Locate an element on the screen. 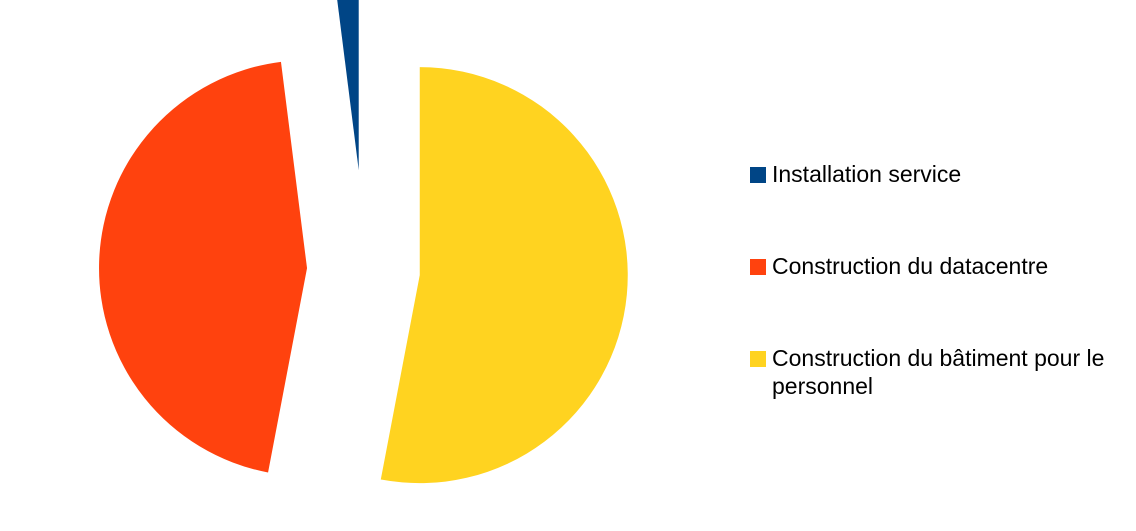  legend-item-installation-service: Installation service is located at coordinates (940, 174).